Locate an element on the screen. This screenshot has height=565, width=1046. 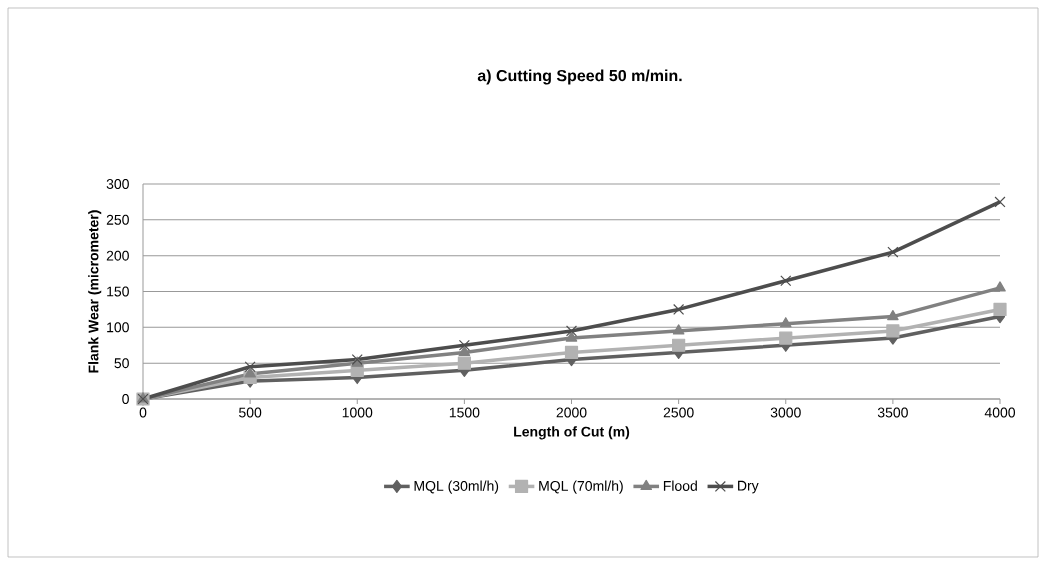
x-tick-label: 1500 is located at coordinates (464, 412).